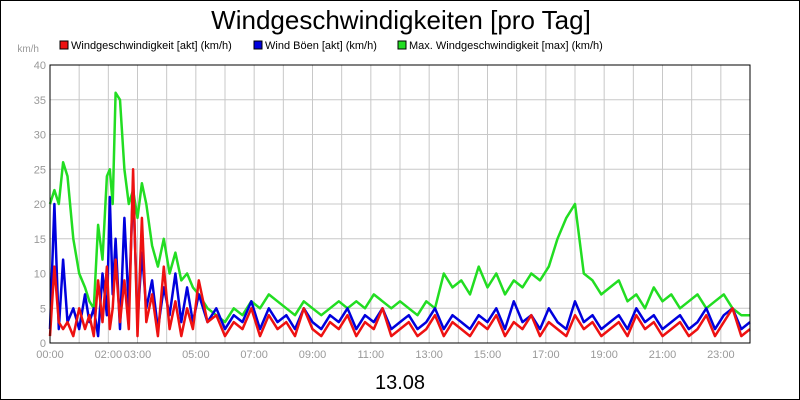  What do you see at coordinates (40, 275) in the screenshot?
I see `y-tick-label: 10` at bounding box center [40, 275].